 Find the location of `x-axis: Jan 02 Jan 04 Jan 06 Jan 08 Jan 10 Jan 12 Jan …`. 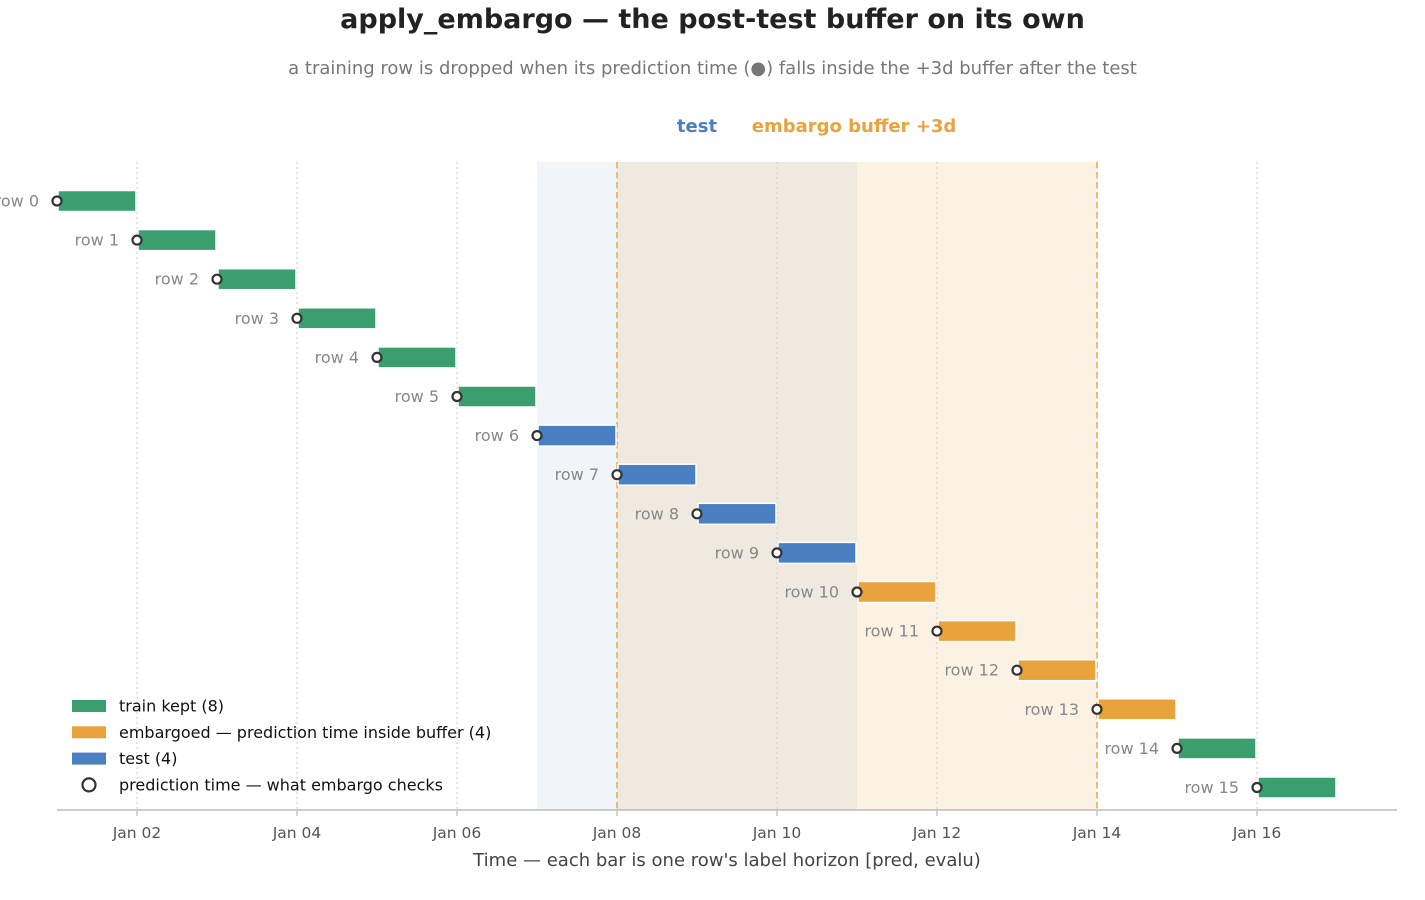

x-axis: Jan 02 Jan 04 Jan 06 Jan 08 Jan 10 Jan 12 Jan … is located at coordinates (727, 840).